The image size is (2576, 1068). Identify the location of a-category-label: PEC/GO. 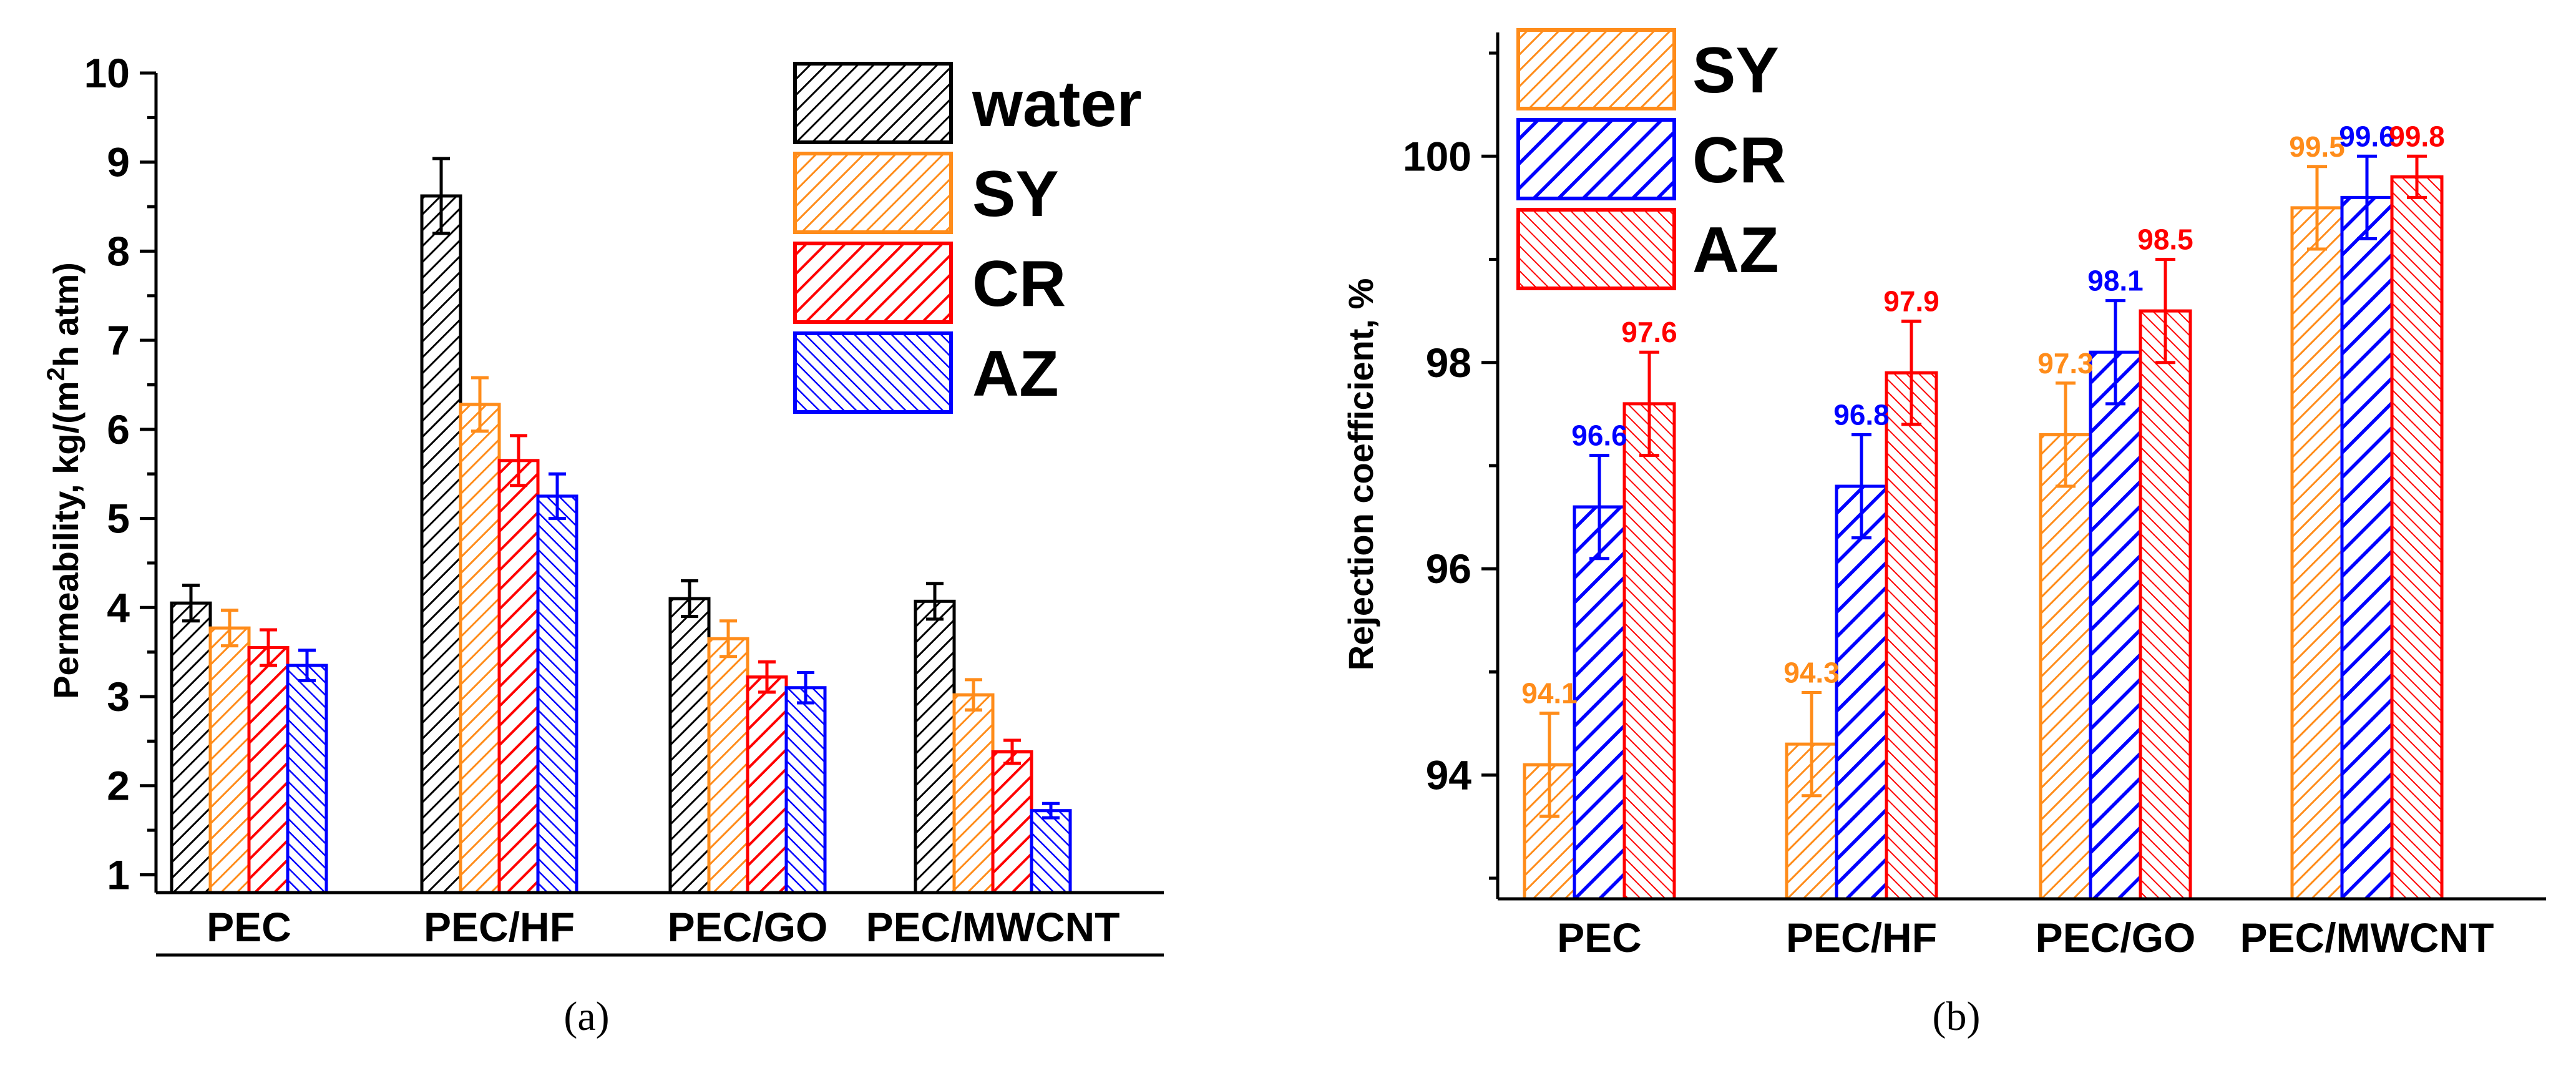
(748, 927).